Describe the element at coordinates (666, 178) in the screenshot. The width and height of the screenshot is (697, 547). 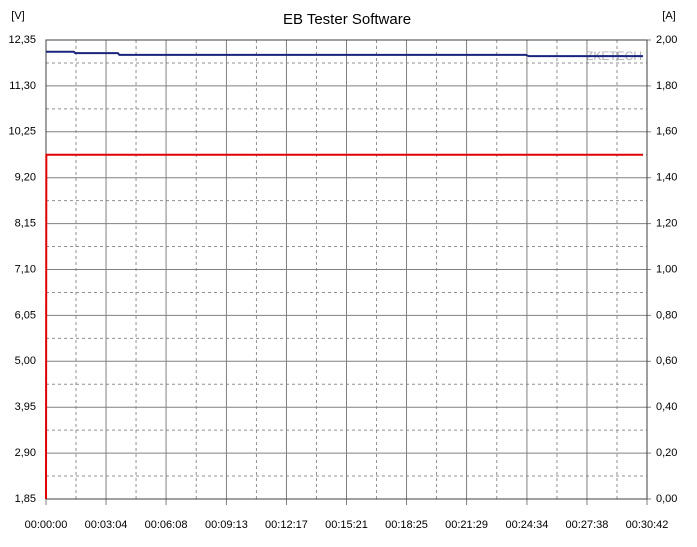
I see `y2-tick-label: 1,40` at that location.